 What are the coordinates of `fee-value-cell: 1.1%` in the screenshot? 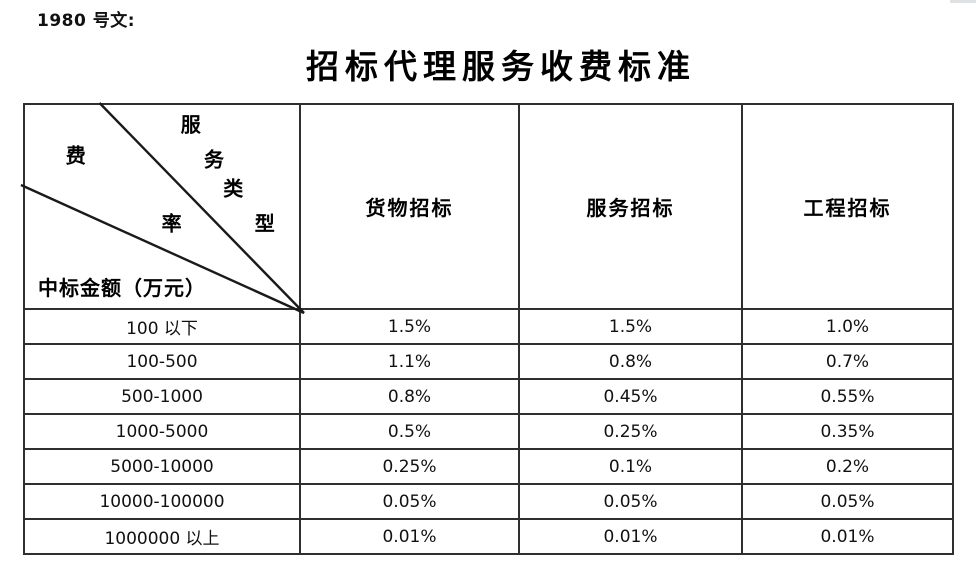 It's located at (409, 361).